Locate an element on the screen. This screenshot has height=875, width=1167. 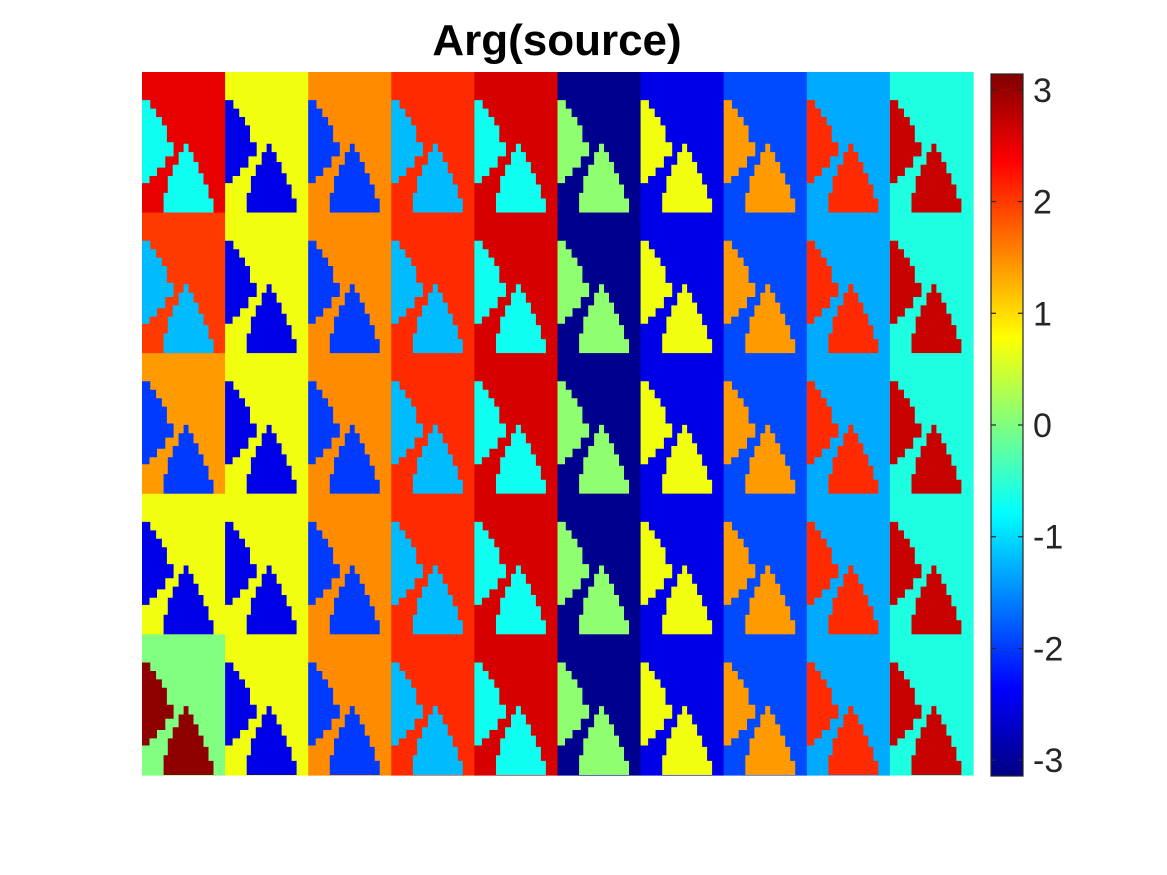
colorbar-ticks: 3 2 1 0 -1 -2 -3 is located at coordinates (1027, 426).